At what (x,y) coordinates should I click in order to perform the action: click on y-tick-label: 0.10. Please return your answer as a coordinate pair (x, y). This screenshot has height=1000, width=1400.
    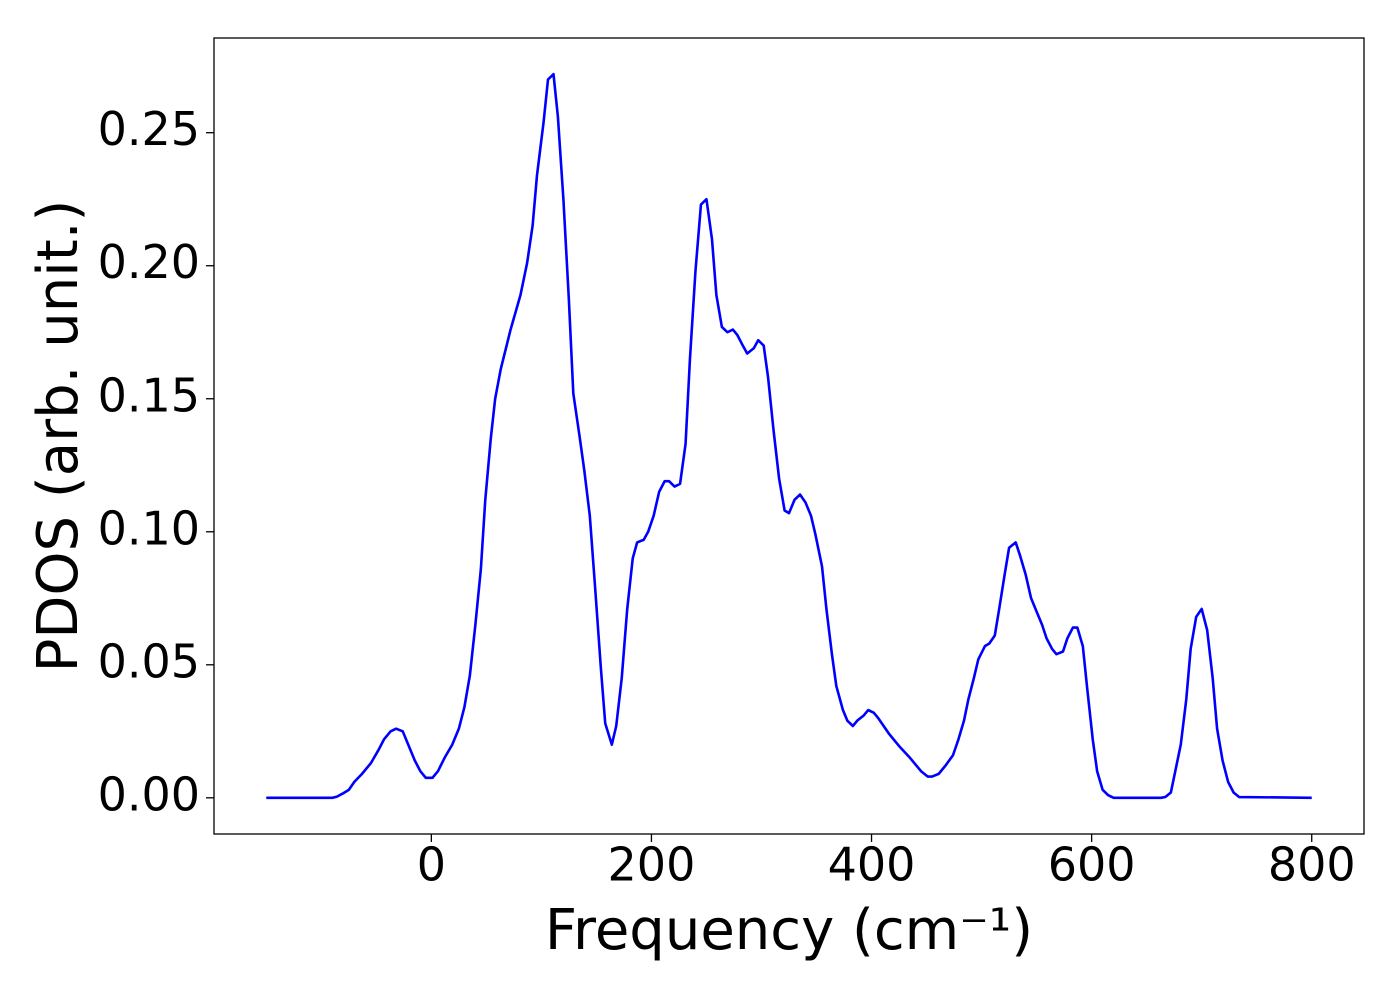
    Looking at the image, I should click on (149, 528).